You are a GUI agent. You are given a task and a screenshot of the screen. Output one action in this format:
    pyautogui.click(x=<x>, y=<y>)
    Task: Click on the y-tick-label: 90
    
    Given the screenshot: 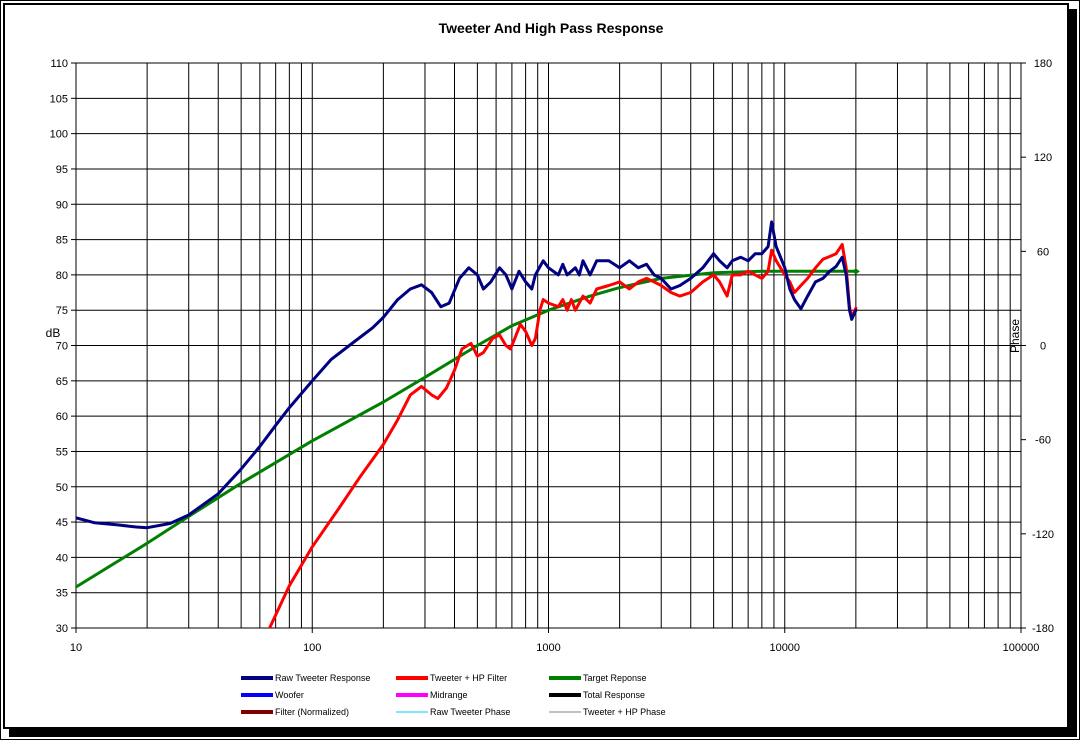 What is the action you would take?
    pyautogui.click(x=62, y=205)
    